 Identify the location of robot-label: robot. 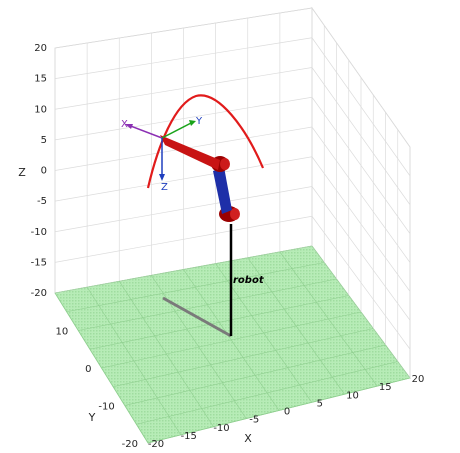
(249, 280).